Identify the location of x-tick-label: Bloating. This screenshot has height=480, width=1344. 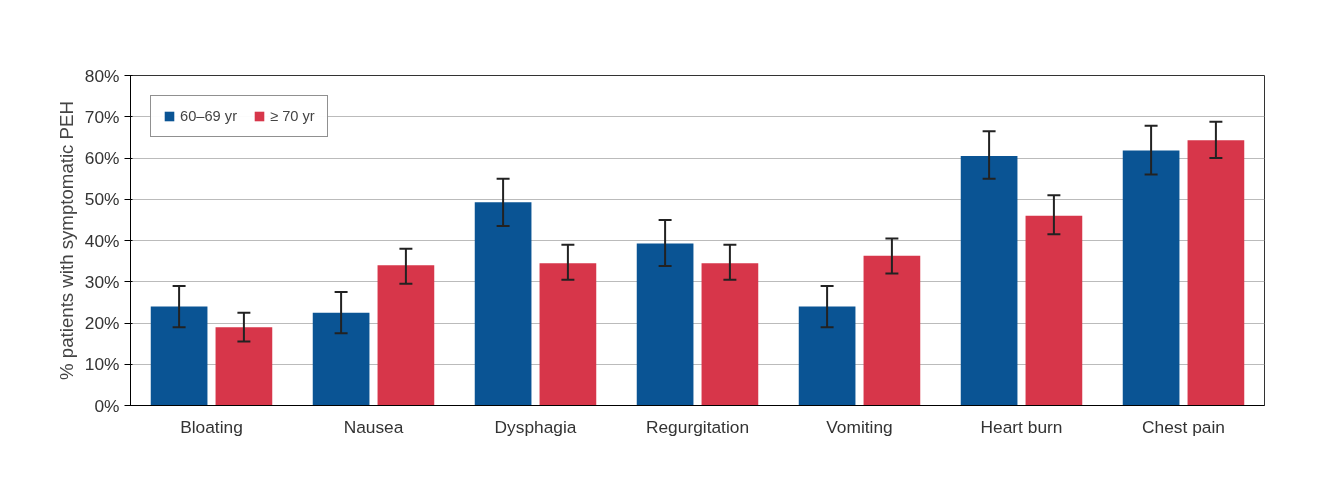
(211, 426).